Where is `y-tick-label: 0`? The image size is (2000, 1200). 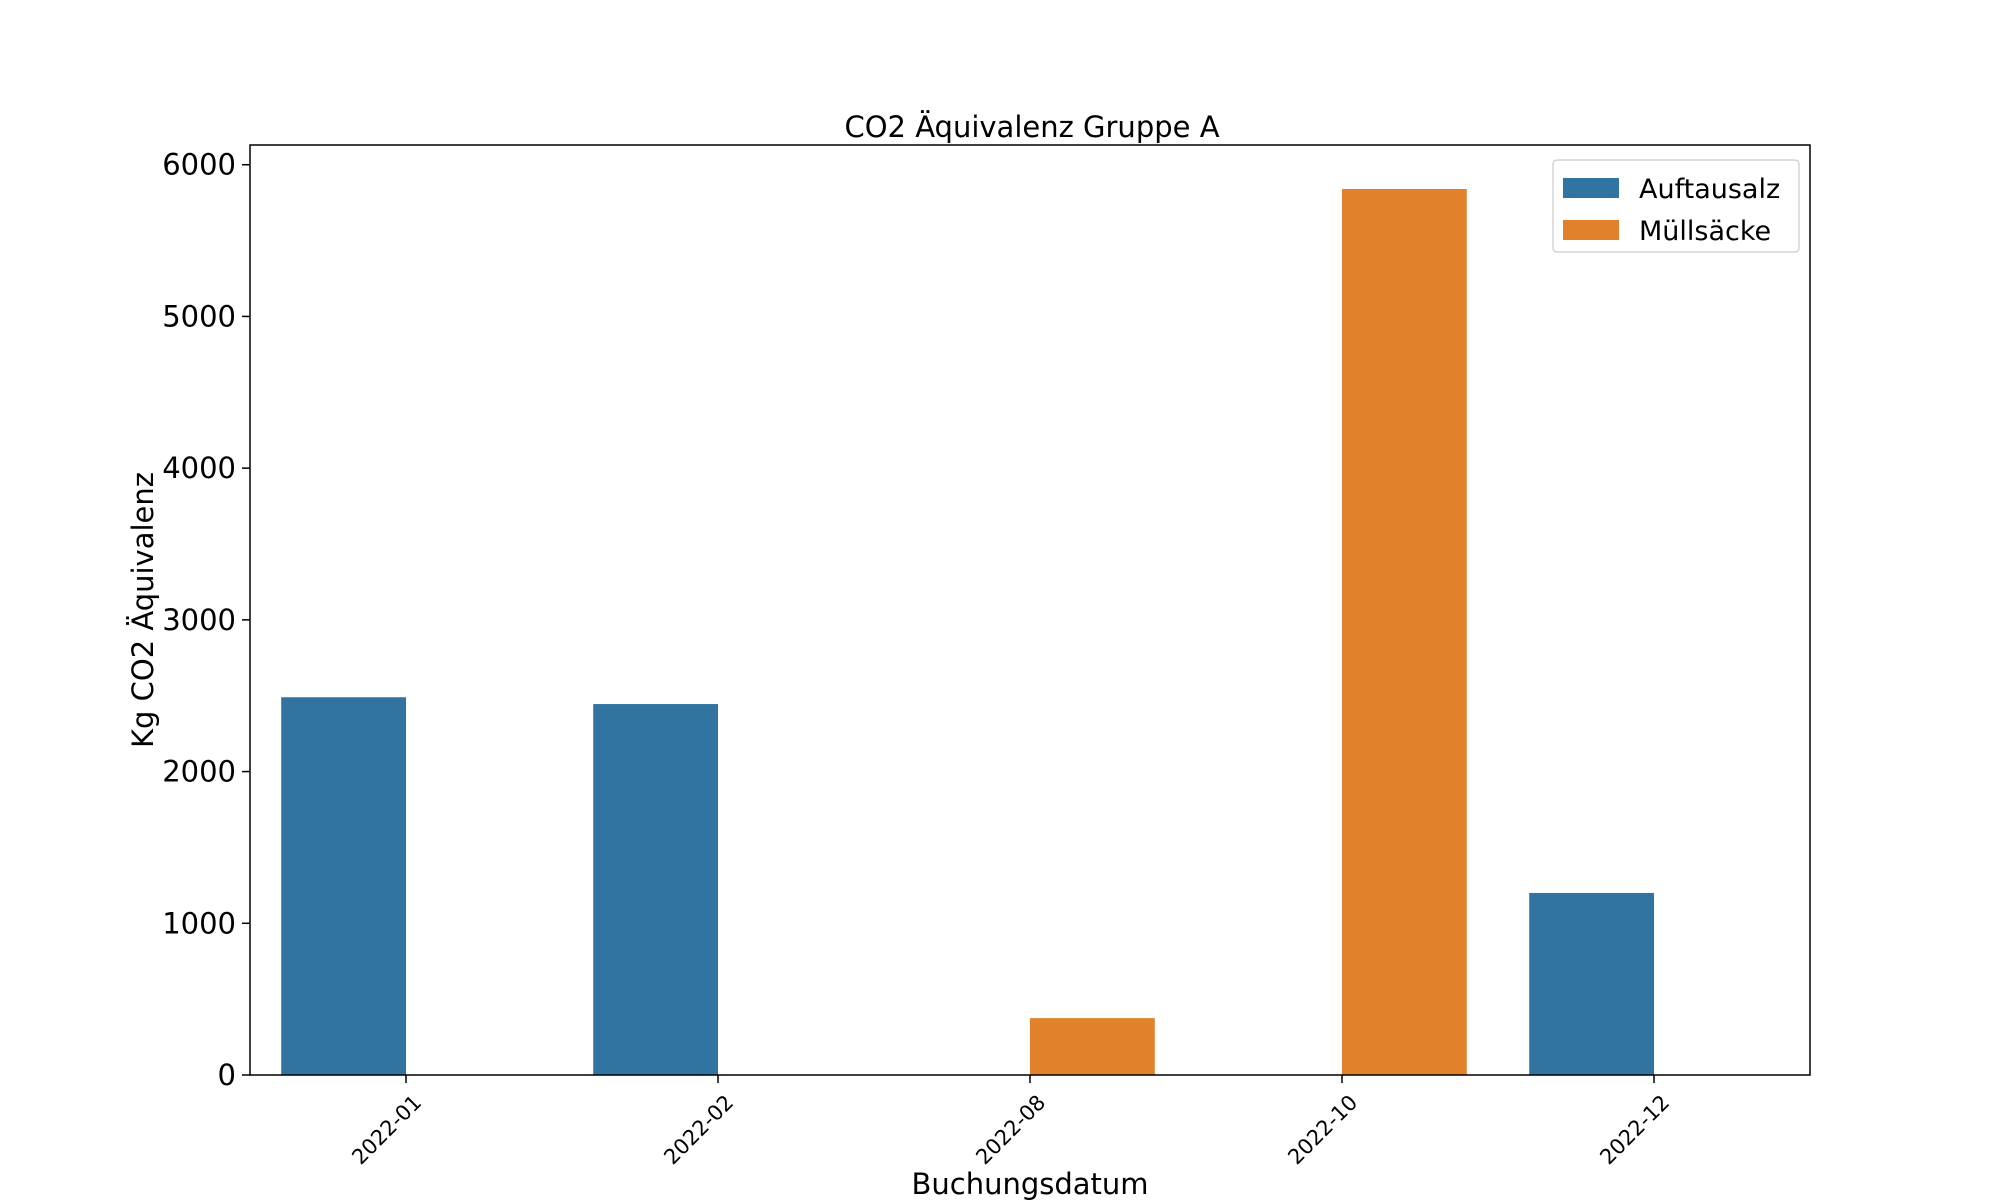
y-tick-label: 0 is located at coordinates (227, 1075).